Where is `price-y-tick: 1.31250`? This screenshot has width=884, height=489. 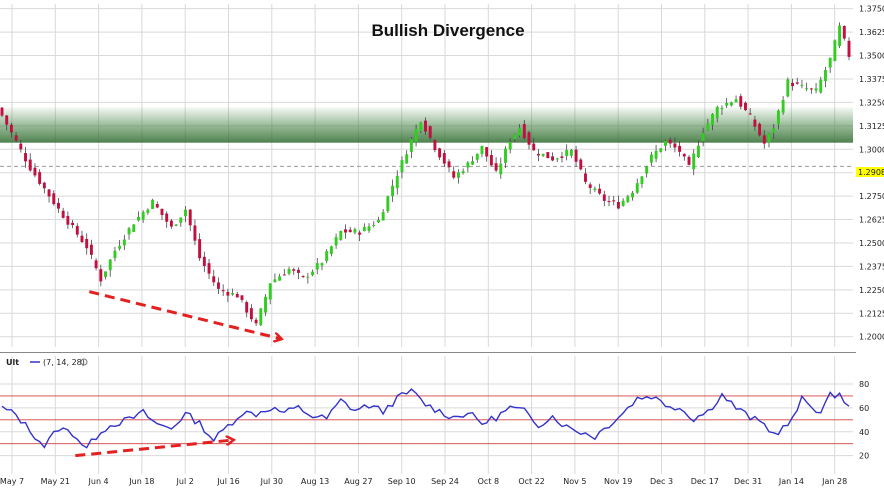 price-y-tick: 1.31250 is located at coordinates (871, 126).